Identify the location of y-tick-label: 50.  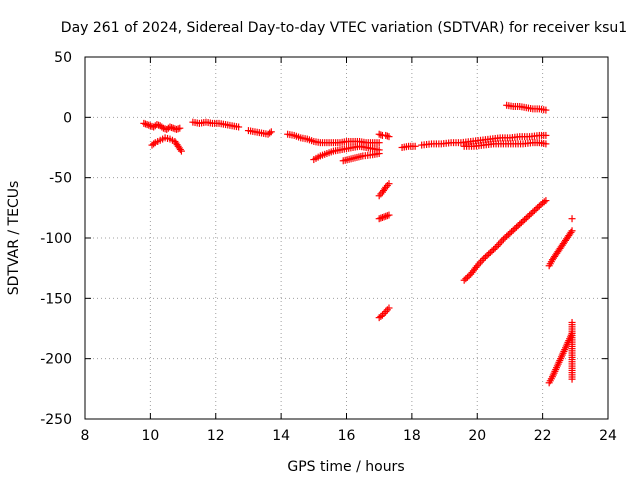
(63, 58).